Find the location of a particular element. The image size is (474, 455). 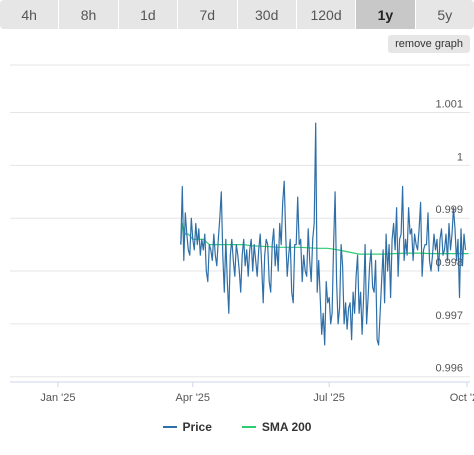

tab-8h: 8h is located at coordinates (89, 14).